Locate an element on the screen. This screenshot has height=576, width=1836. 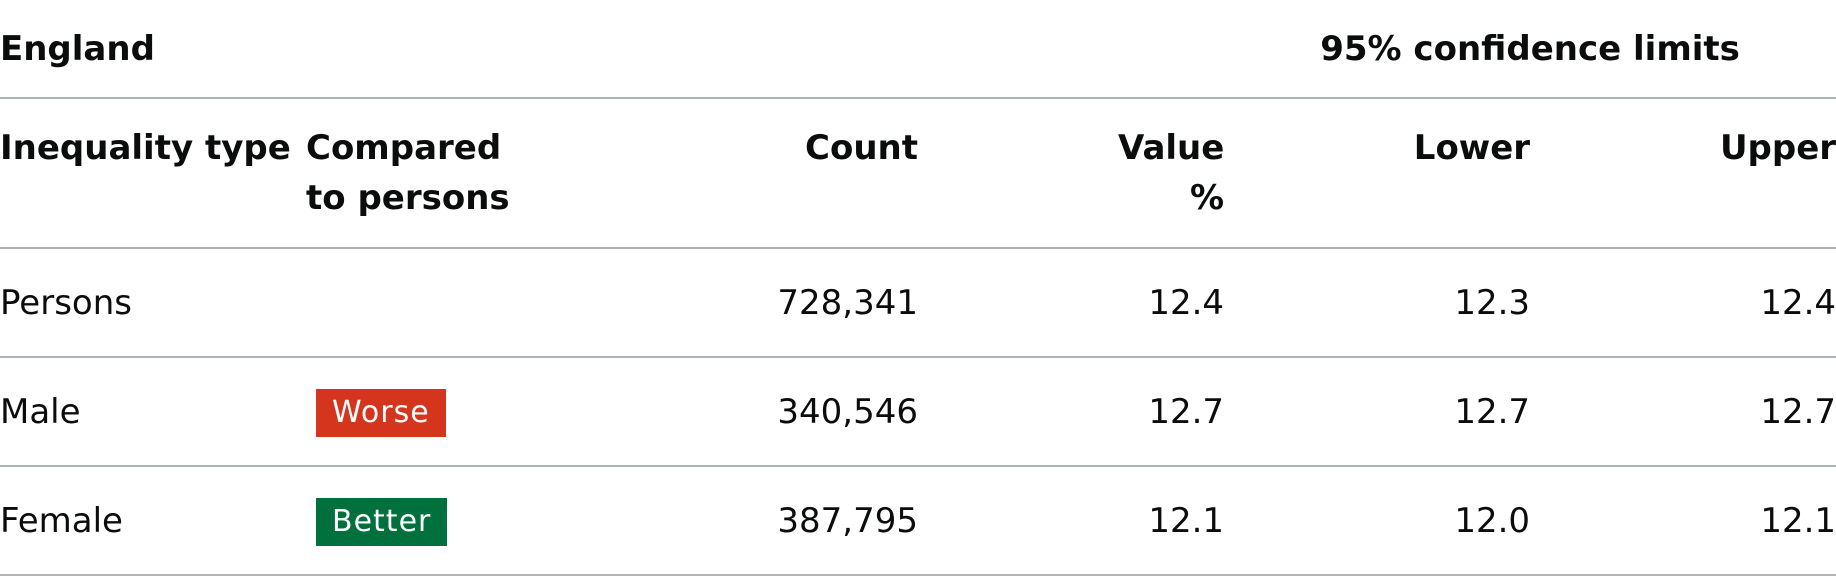
header-inequality-type: Inequality type is located at coordinates (153, 173).